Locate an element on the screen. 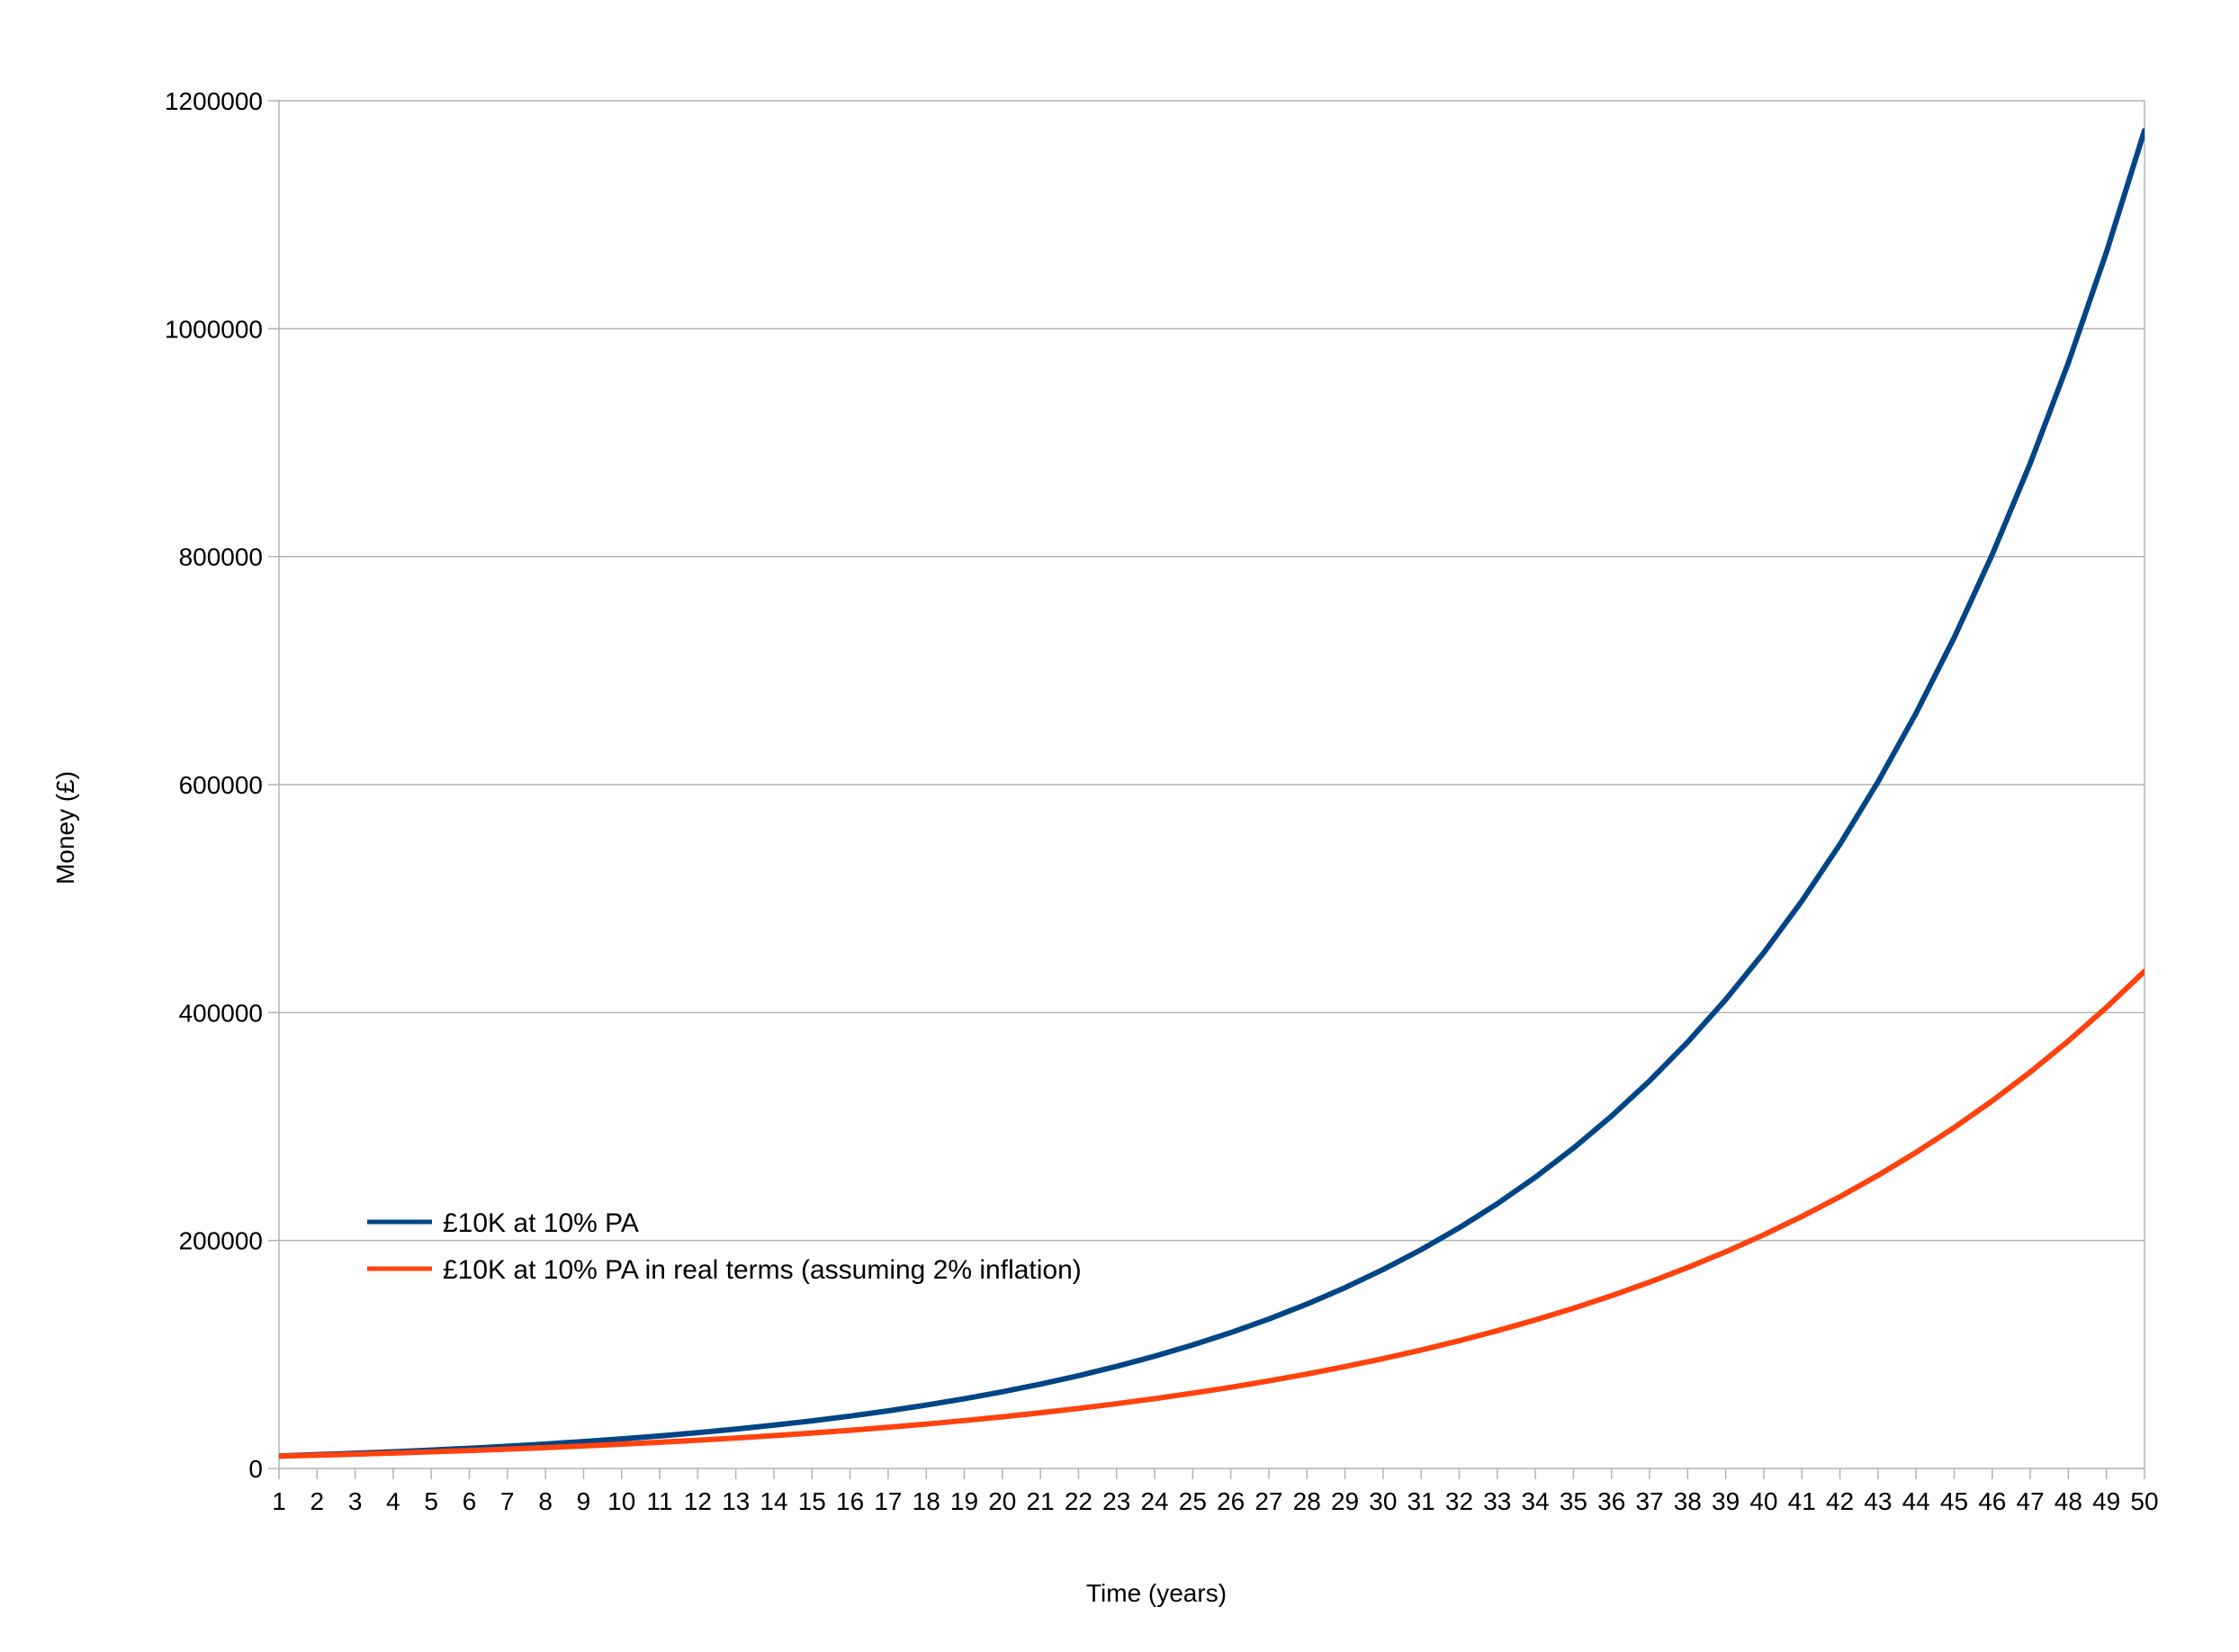  x-tick-label: 22 is located at coordinates (1079, 1501).